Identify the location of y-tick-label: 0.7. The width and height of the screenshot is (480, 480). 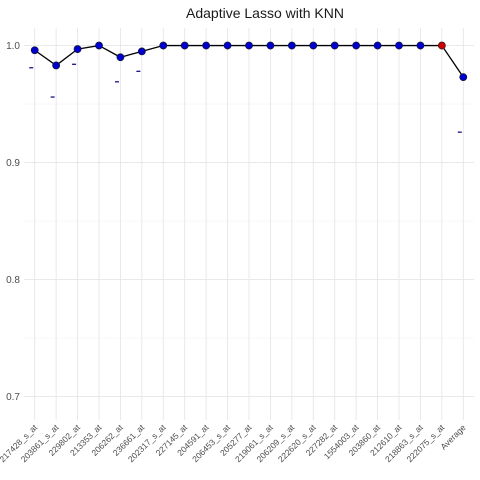
(13, 397).